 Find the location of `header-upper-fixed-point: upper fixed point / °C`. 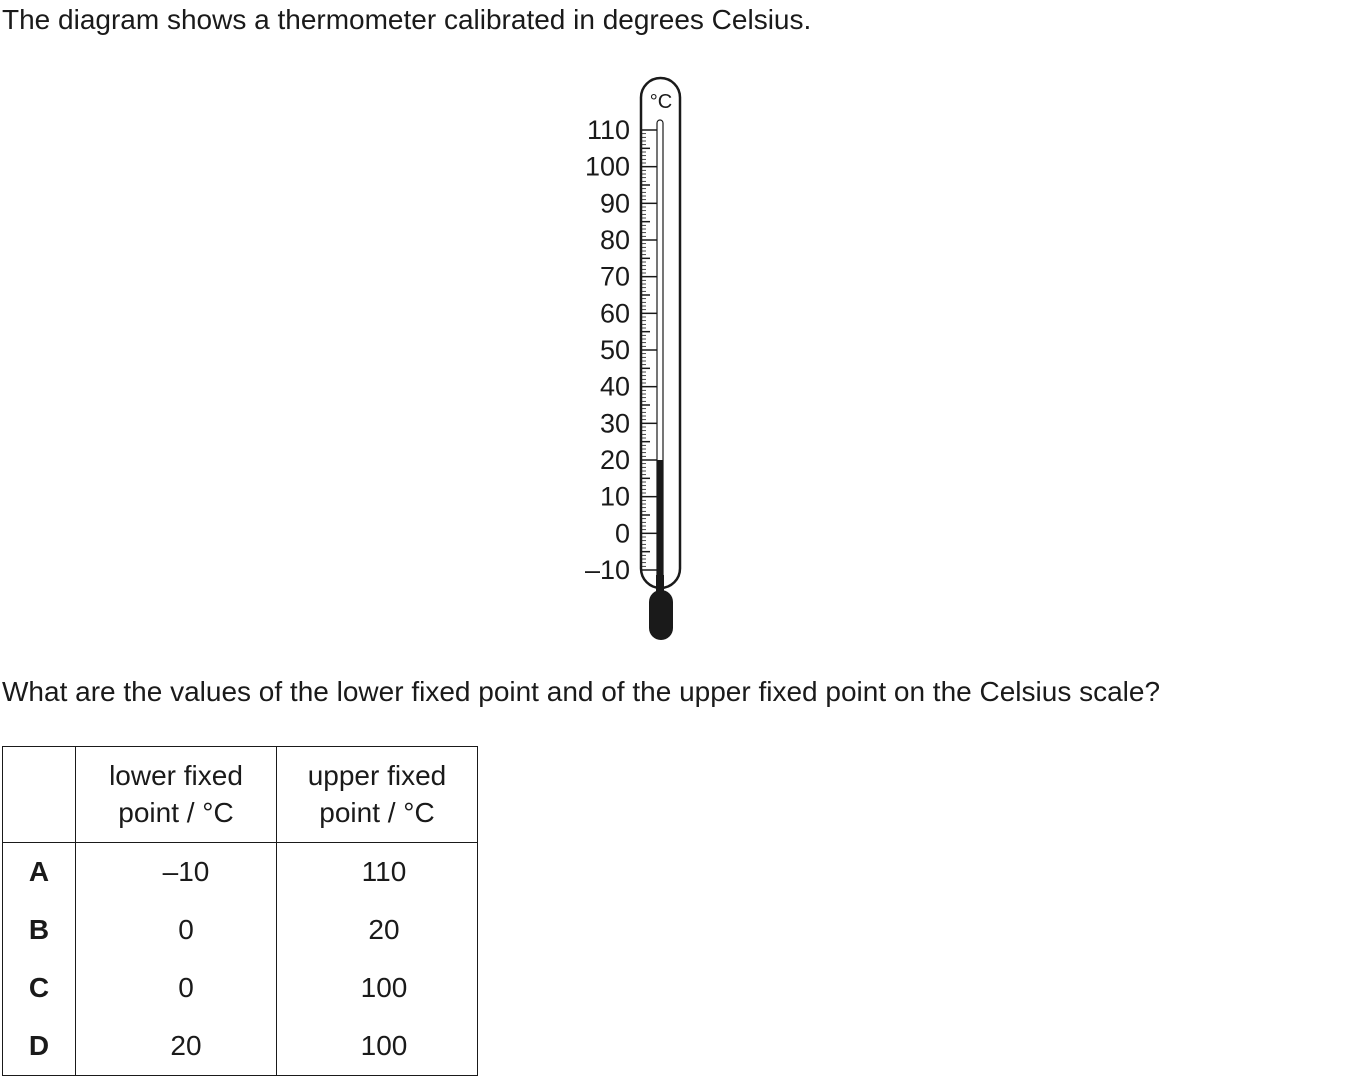

header-upper-fixed-point: upper fixed point / °C is located at coordinates (377, 794).